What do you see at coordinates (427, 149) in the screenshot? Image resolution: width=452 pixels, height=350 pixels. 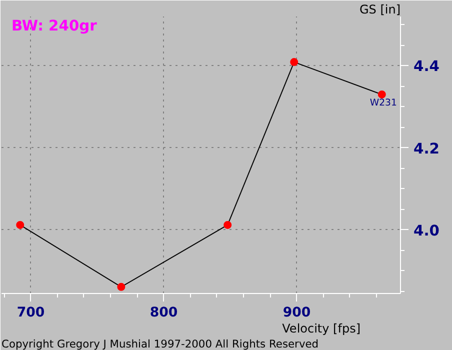 I see `y-tick-label: 4.2` at bounding box center [427, 149].